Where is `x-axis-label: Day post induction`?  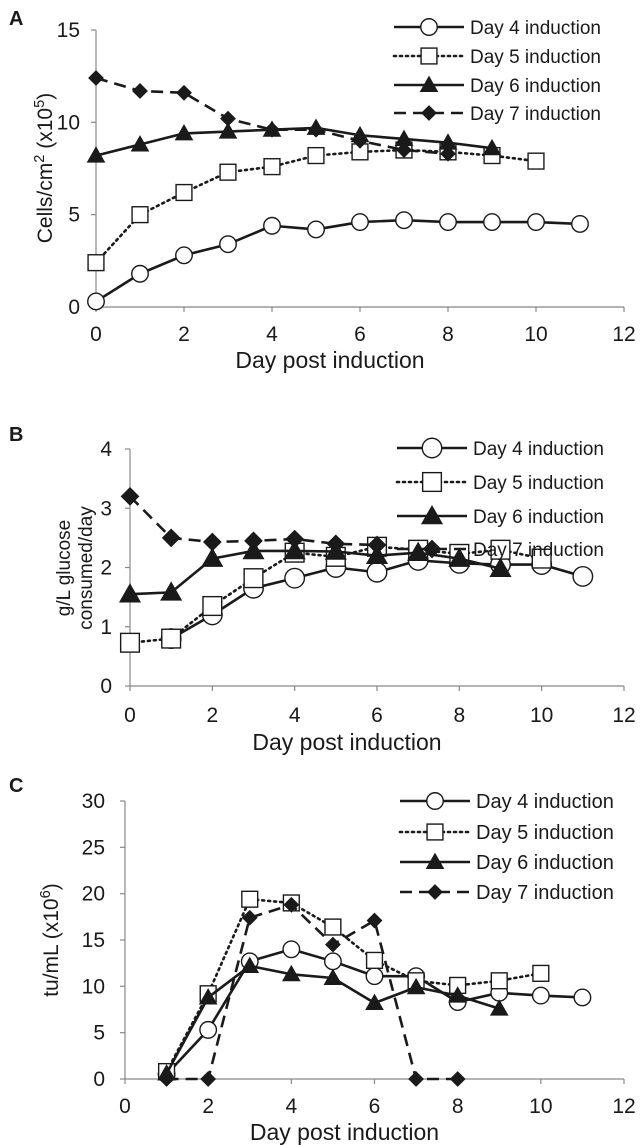 x-axis-label: Day post induction is located at coordinates (329, 360).